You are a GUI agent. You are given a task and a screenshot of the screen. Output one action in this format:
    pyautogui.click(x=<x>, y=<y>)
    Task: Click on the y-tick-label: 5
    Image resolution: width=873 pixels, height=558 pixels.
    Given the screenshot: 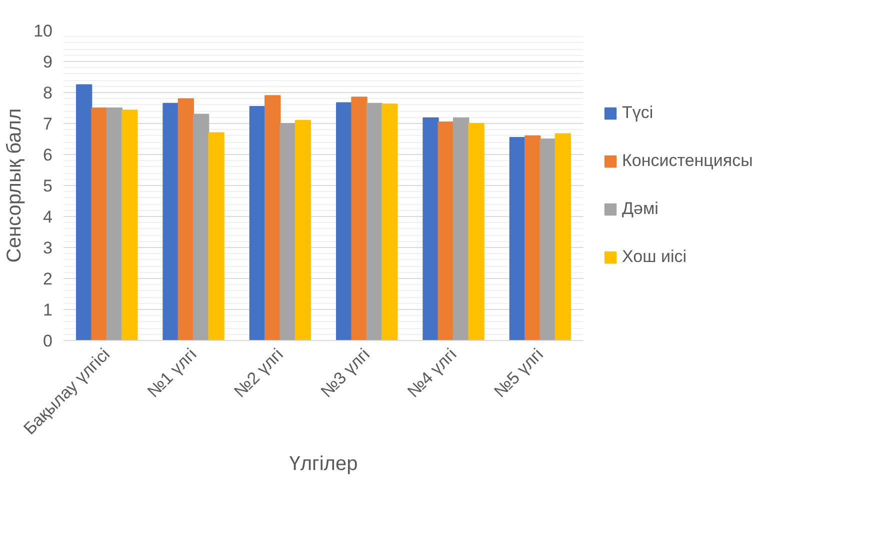 What is the action you would take?
    pyautogui.click(x=48, y=186)
    